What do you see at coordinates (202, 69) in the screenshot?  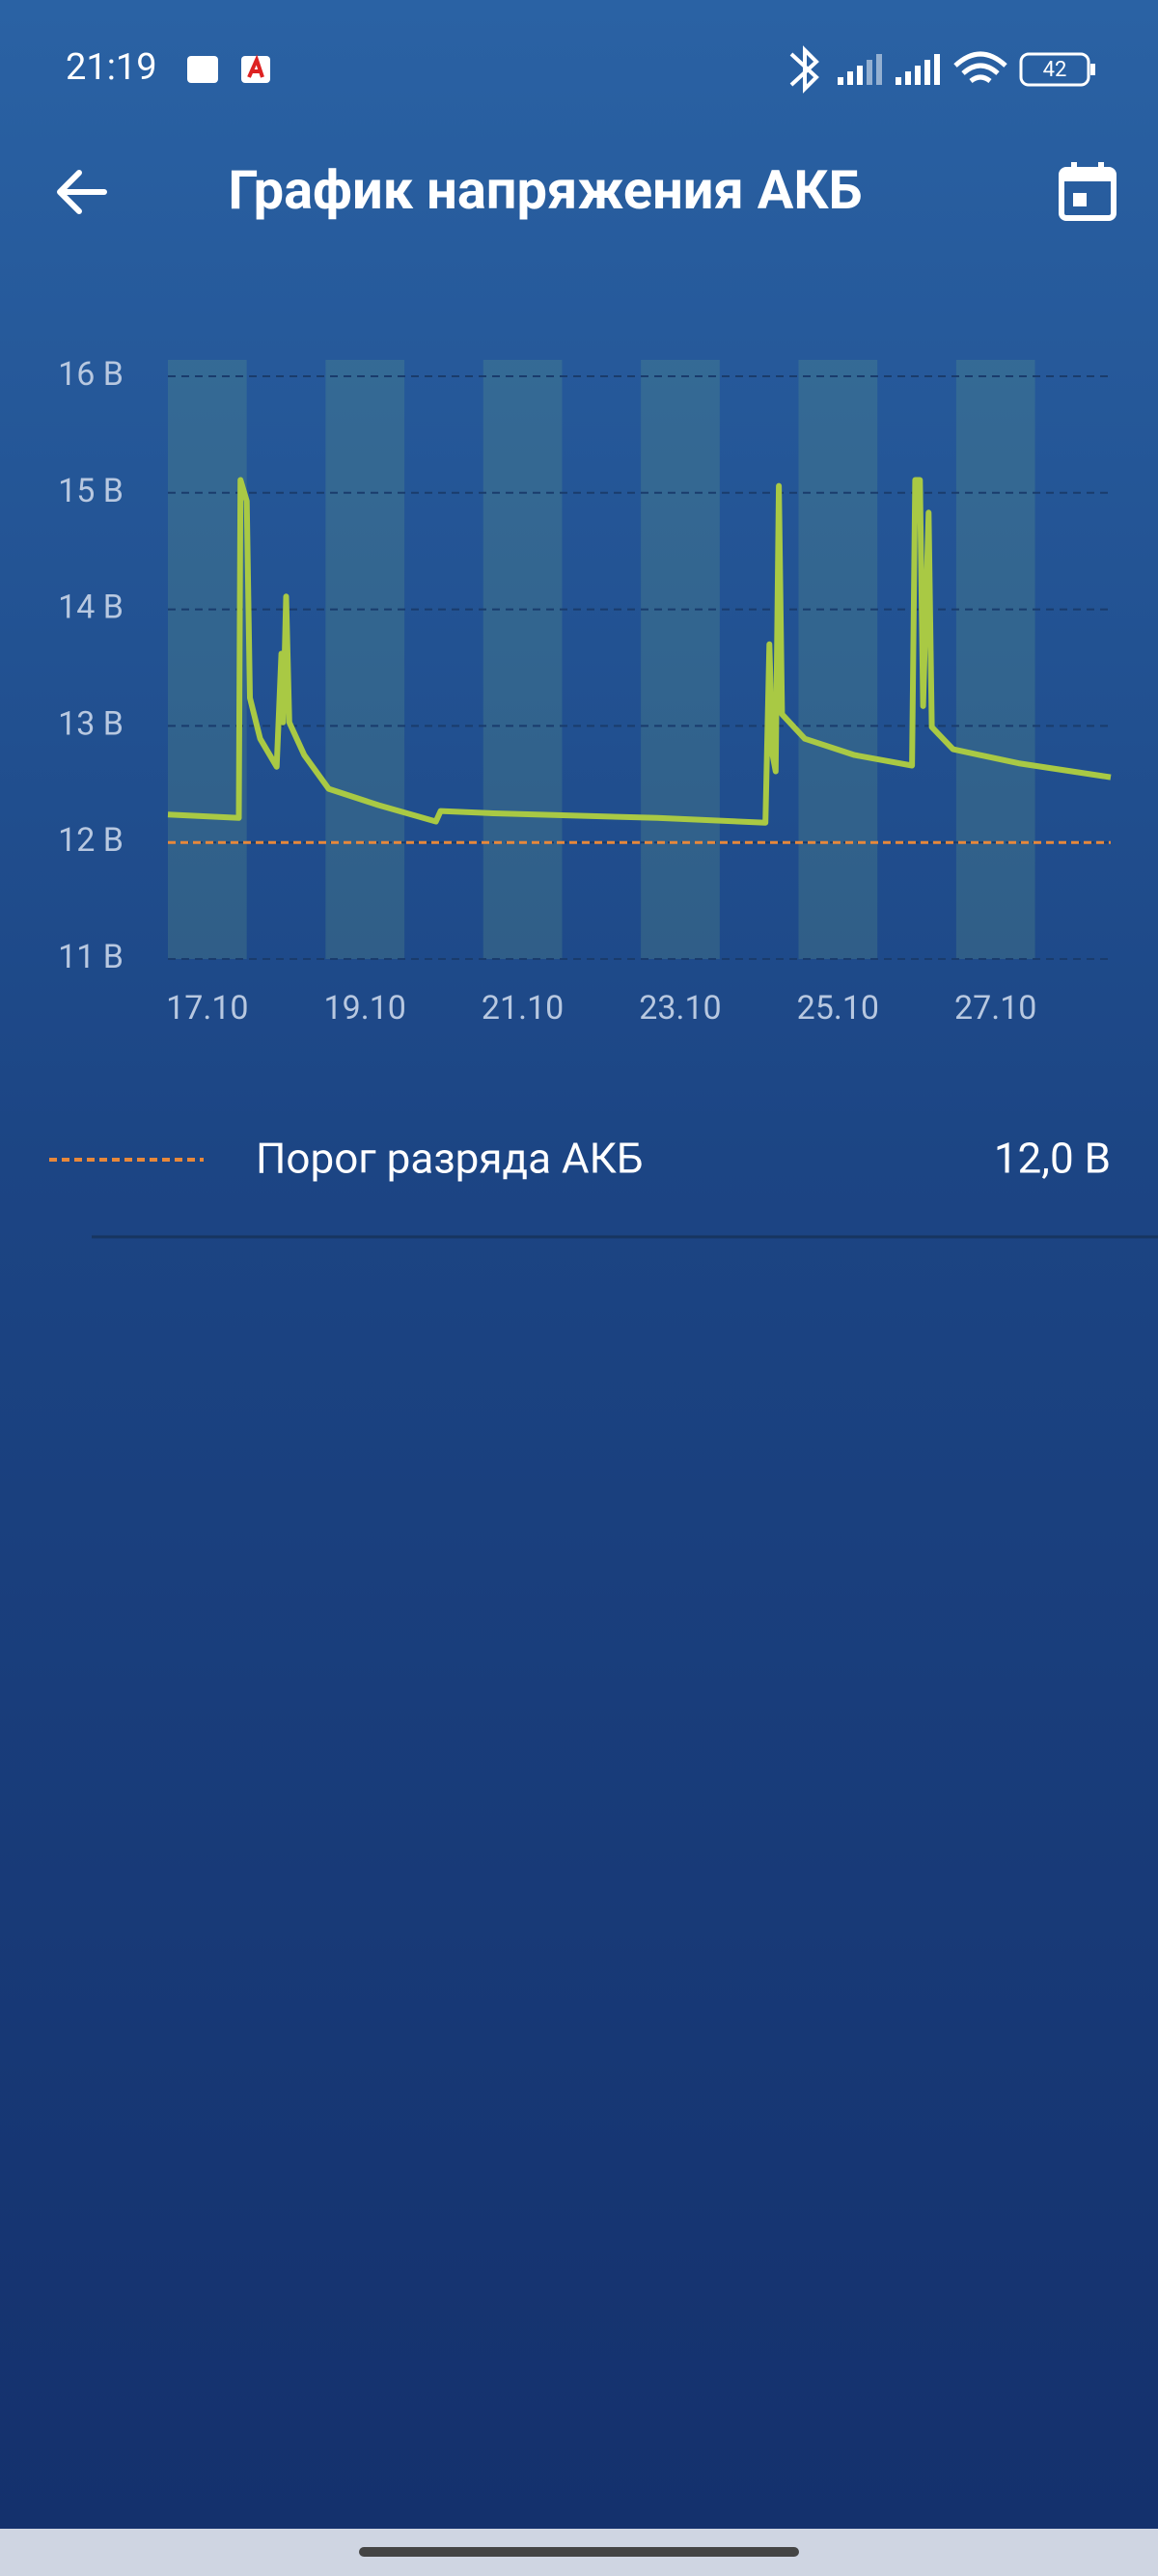 I see `notification-icon` at bounding box center [202, 69].